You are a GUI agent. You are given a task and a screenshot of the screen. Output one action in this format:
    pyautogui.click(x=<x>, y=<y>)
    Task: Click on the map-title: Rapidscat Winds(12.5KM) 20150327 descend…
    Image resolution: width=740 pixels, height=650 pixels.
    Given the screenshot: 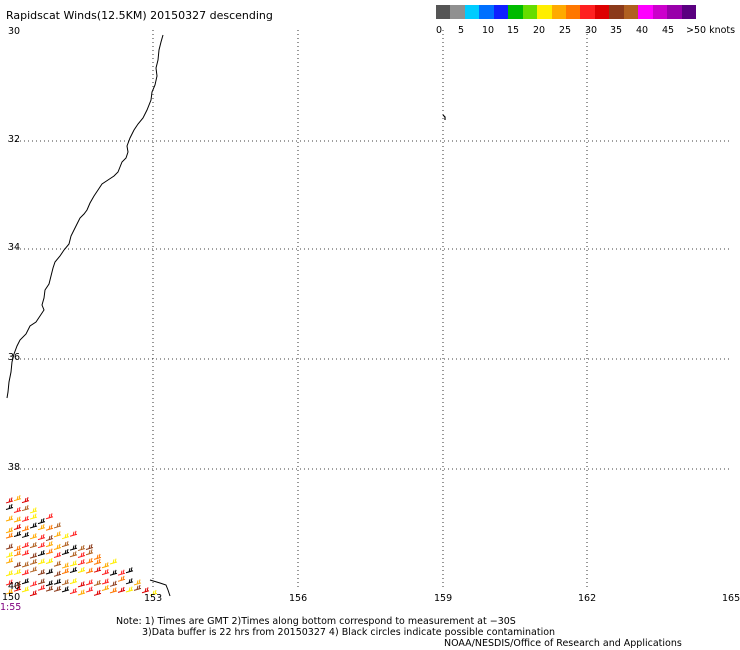 What is the action you would take?
    pyautogui.click(x=139, y=15)
    